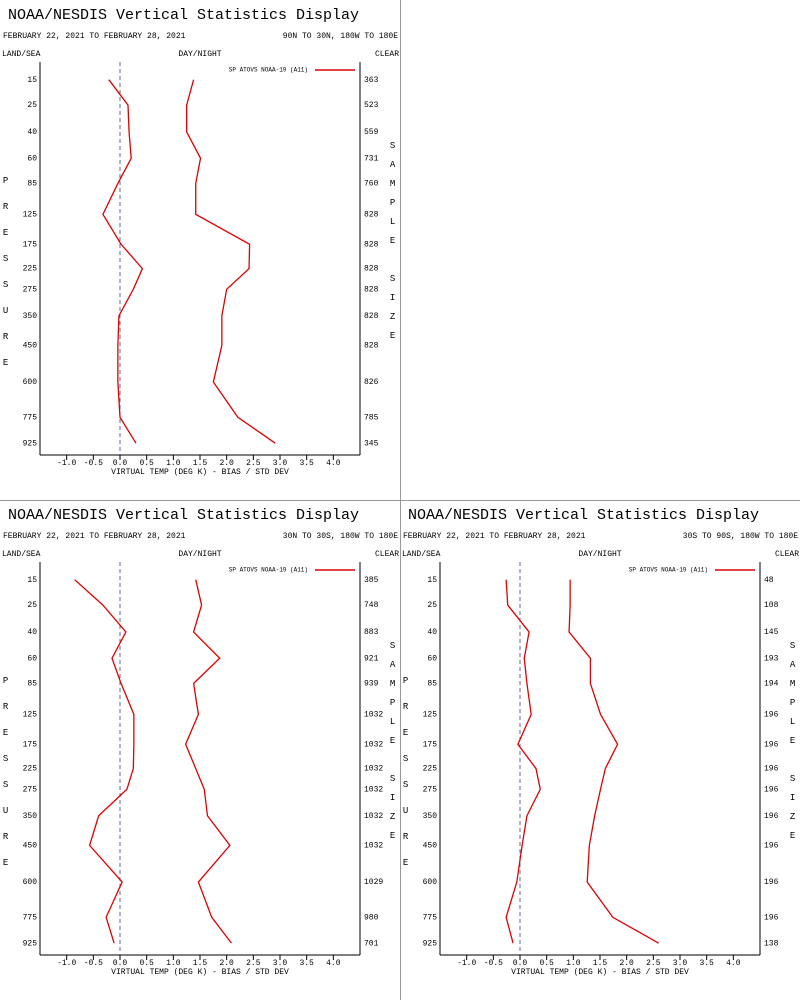 This screenshot has width=800, height=1000. Describe the element at coordinates (340, 36) in the screenshot. I see `region: 90N TO 30N, 180W TO 180E` at that location.